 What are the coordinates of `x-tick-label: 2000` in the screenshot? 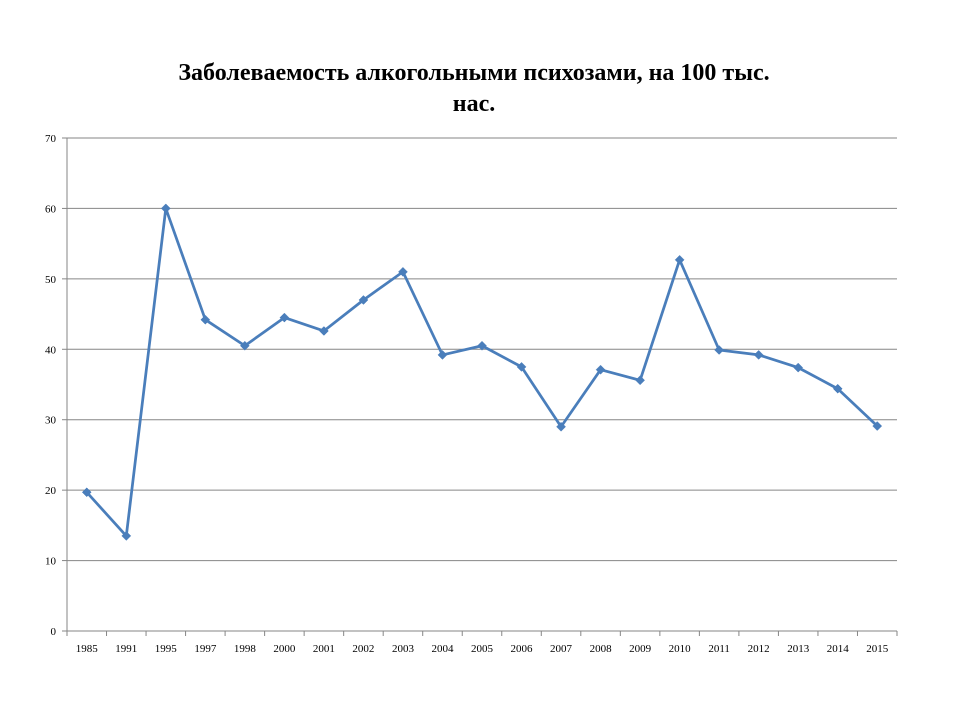 It's located at (284, 649).